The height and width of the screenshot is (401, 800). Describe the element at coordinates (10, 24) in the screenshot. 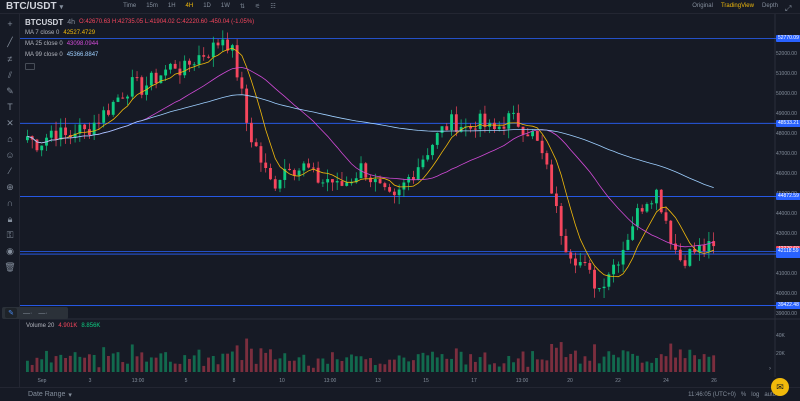

I see `crosshair-icon: +` at that location.